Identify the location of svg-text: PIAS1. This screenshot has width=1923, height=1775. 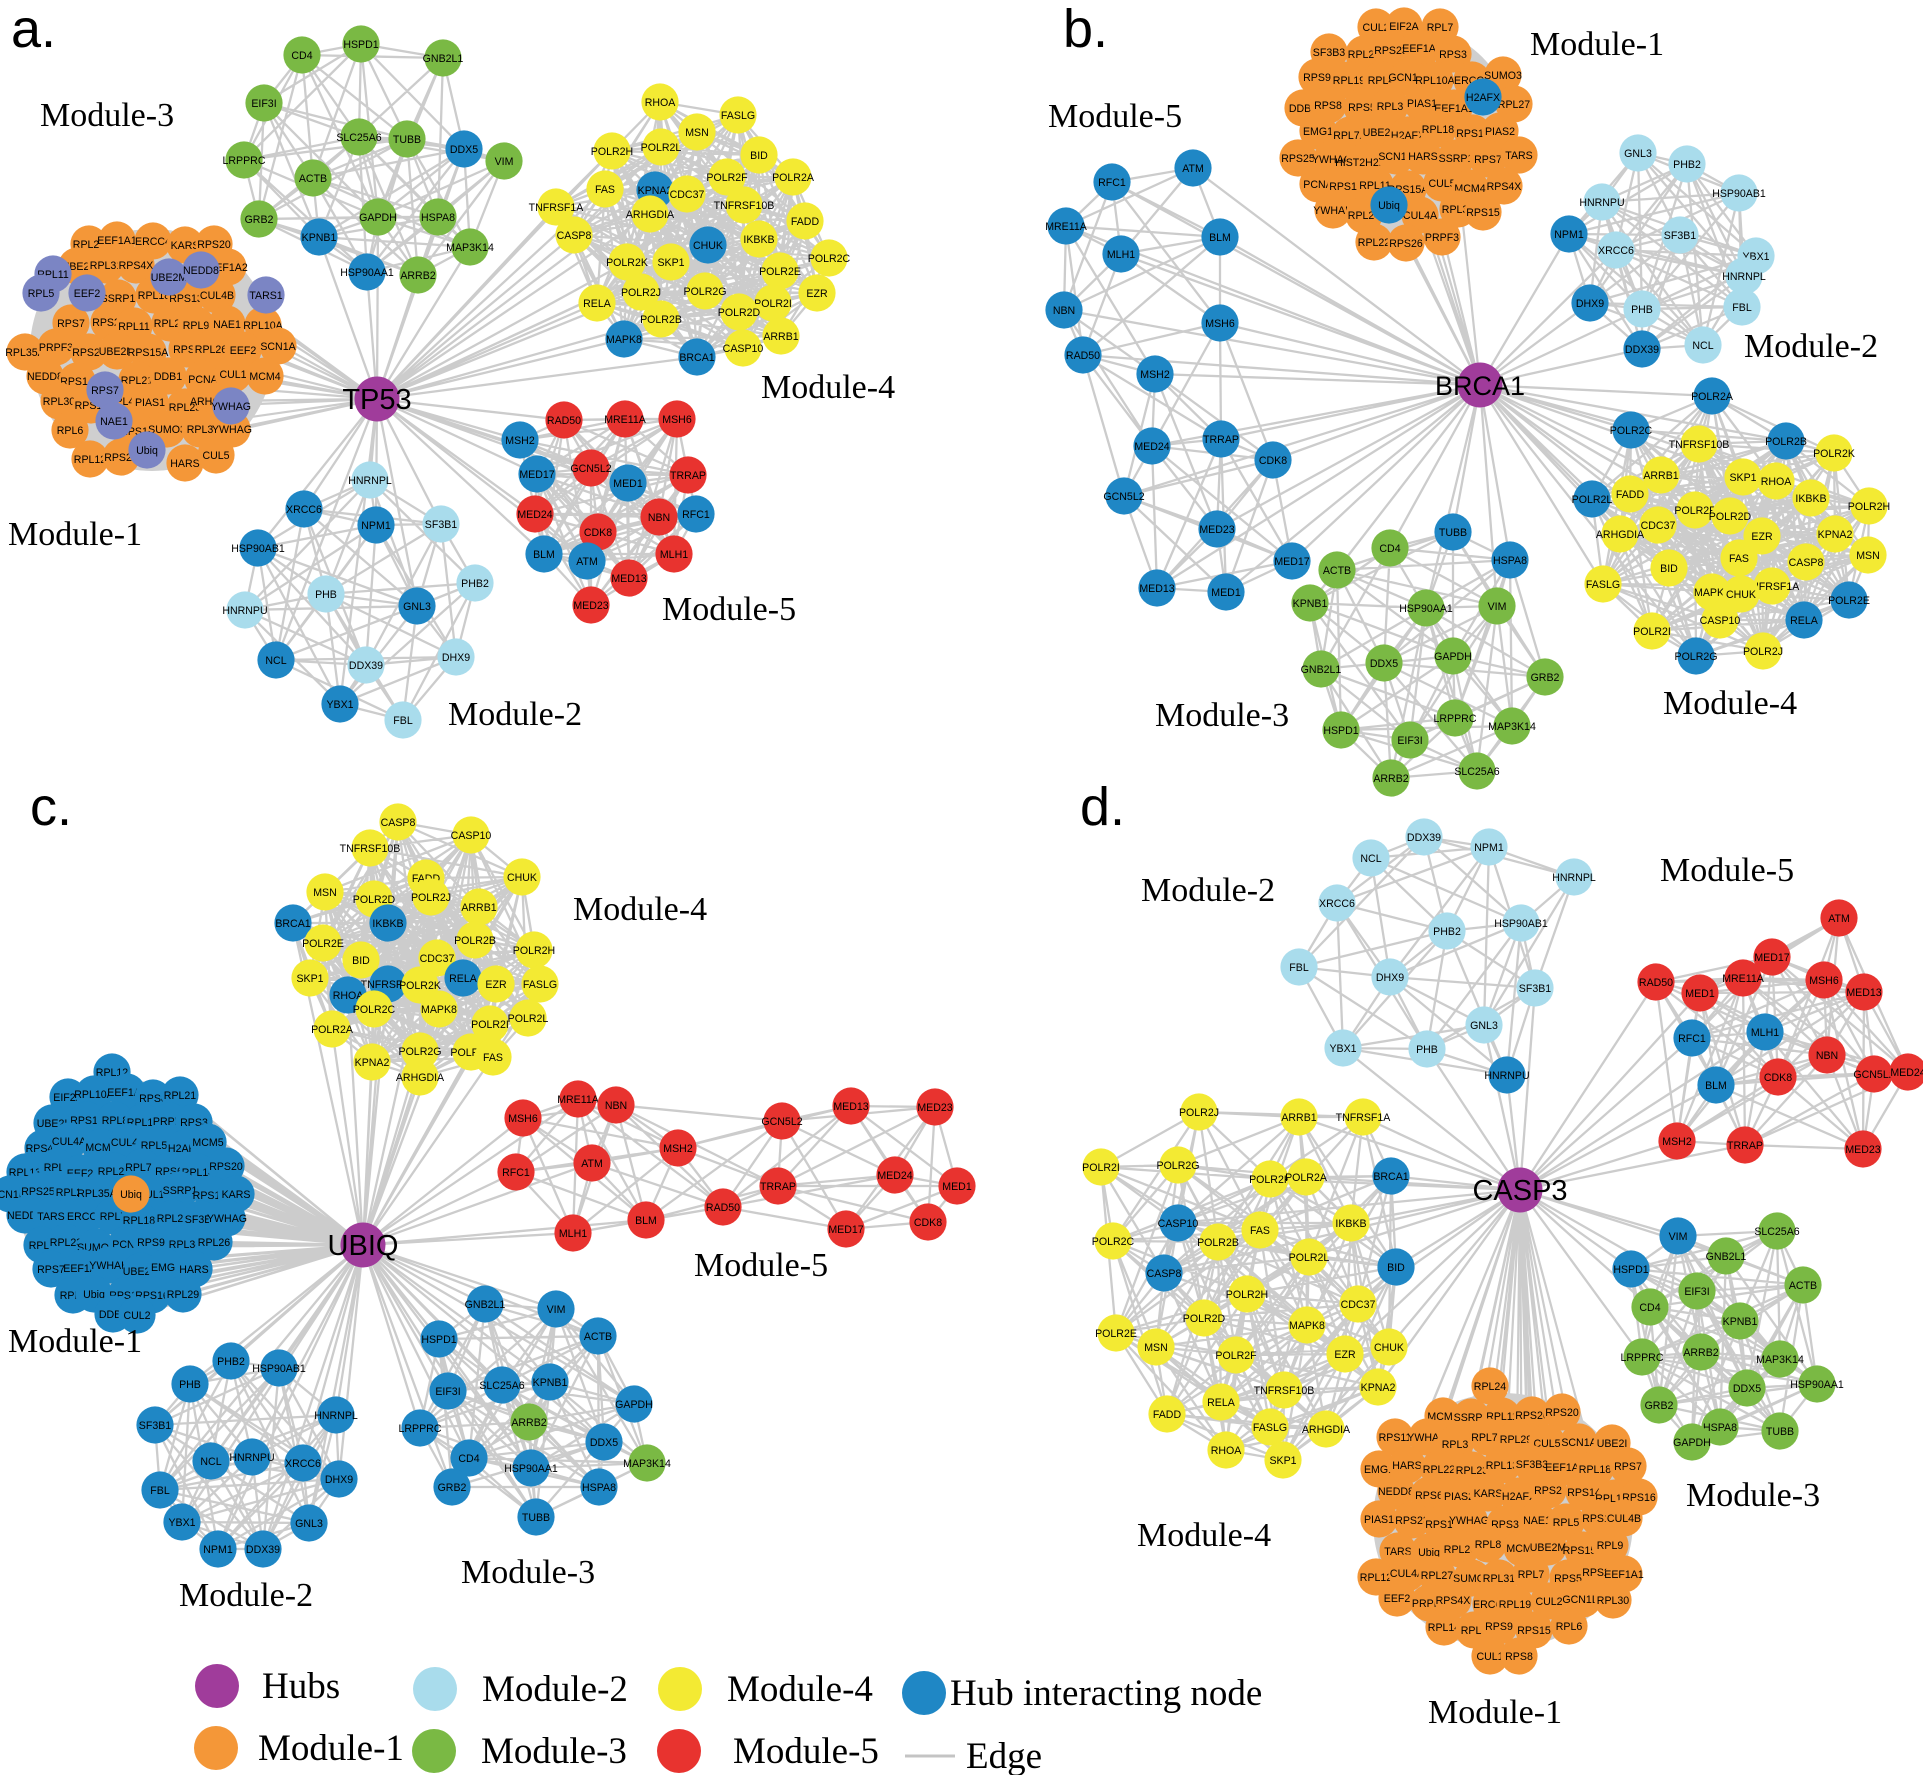
(1422, 104).